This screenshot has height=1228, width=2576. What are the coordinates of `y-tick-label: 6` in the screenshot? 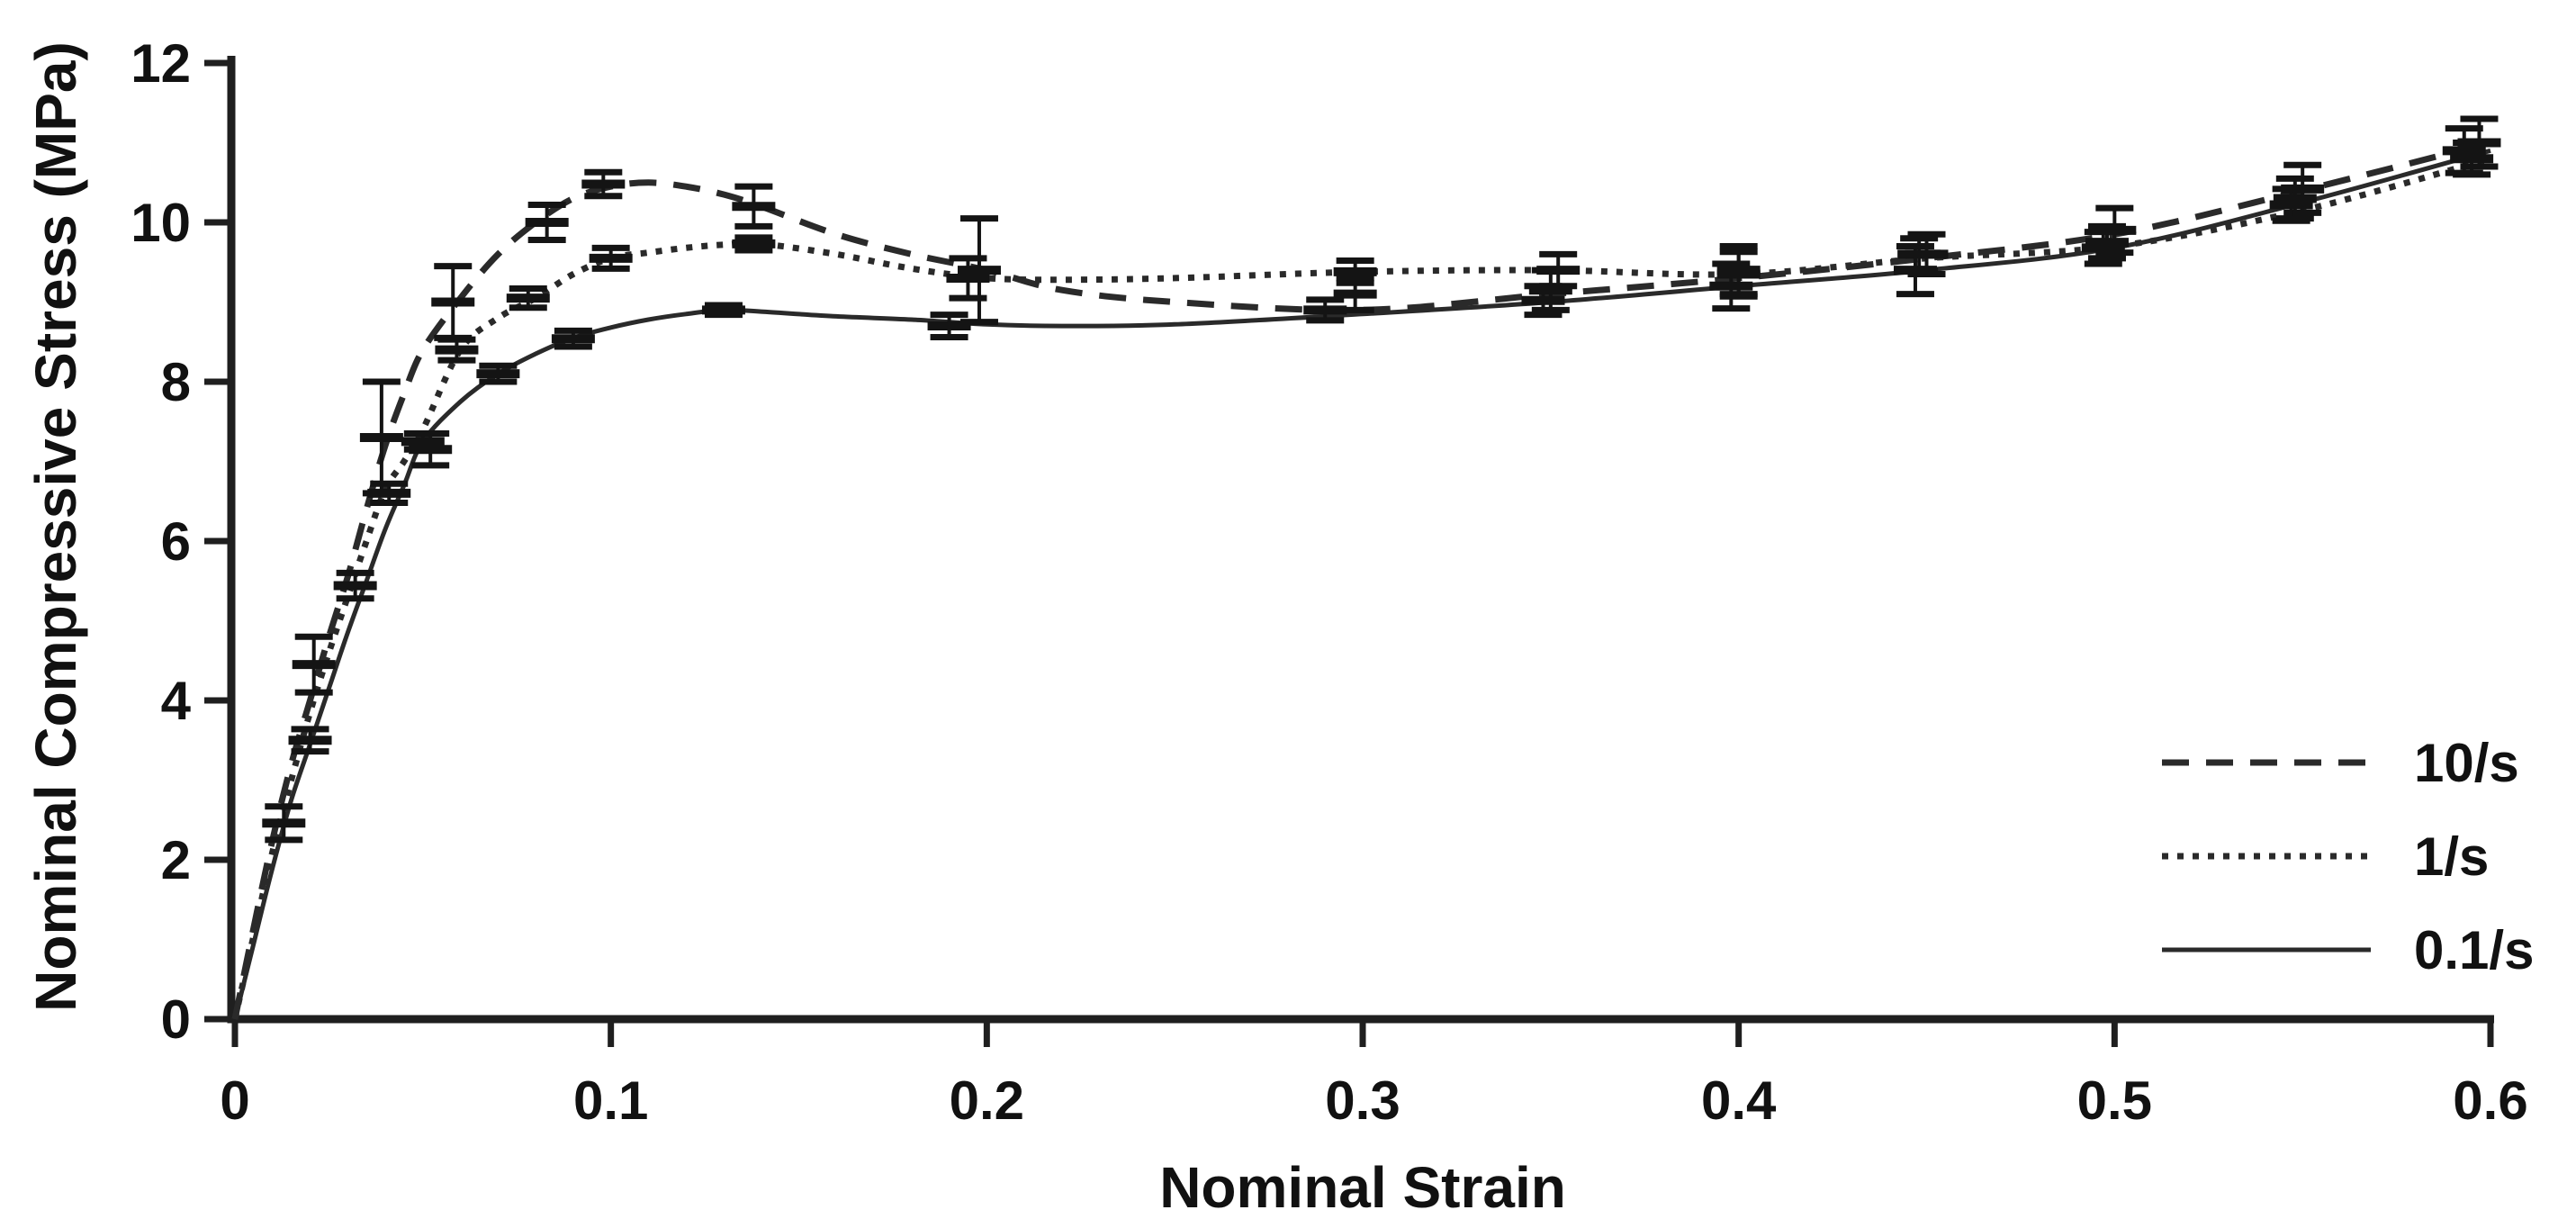 It's located at (176, 541).